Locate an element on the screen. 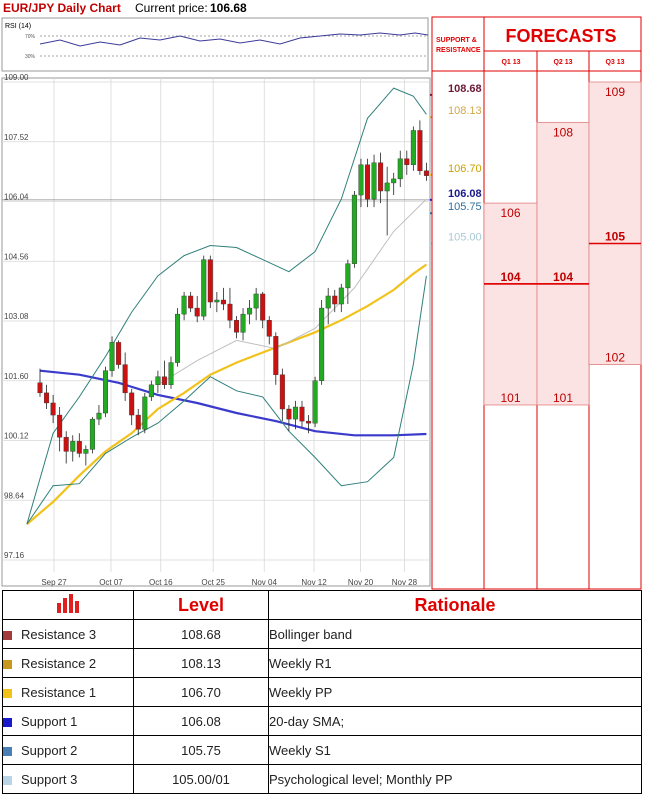 This screenshot has height=794, width=646. level-value: 105.75 is located at coordinates (201, 750).